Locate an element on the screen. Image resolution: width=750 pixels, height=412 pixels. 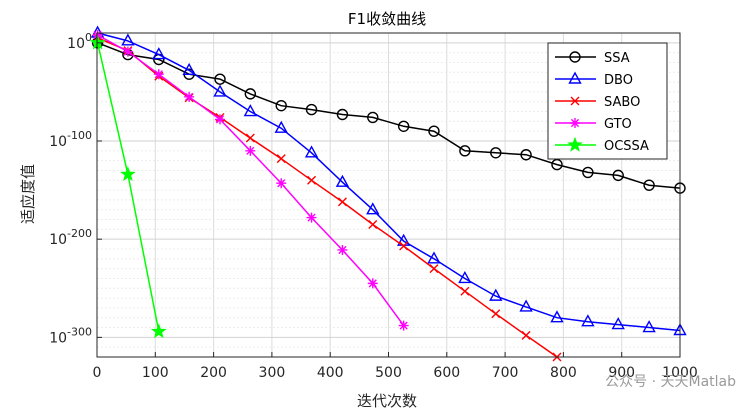
x-tick-label: 1000 is located at coordinates (680, 373).